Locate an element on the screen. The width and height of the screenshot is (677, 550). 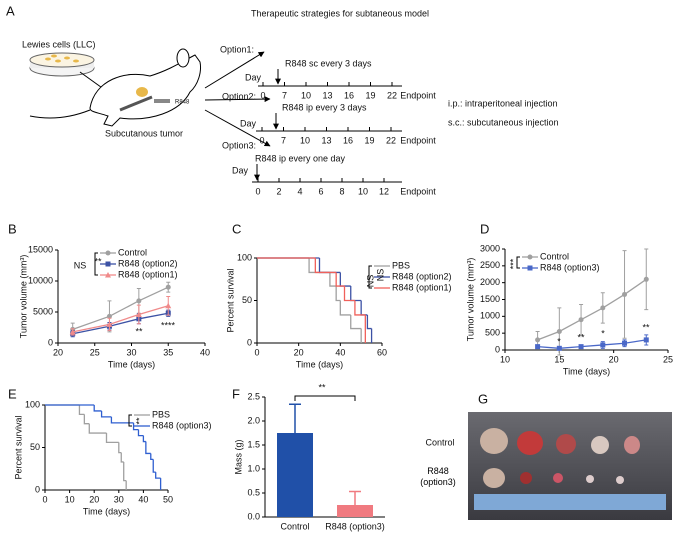
photo-row-label: R848 (option3) is located at coordinates (438, 476).